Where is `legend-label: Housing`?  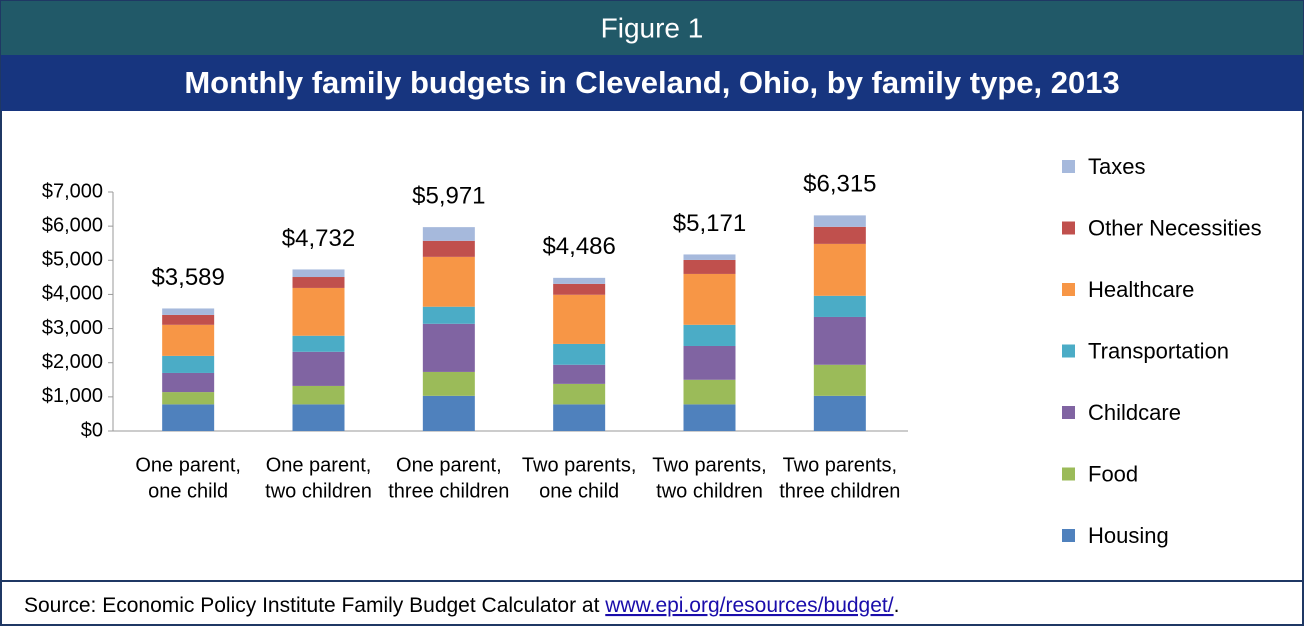 legend-label: Housing is located at coordinates (1128, 535).